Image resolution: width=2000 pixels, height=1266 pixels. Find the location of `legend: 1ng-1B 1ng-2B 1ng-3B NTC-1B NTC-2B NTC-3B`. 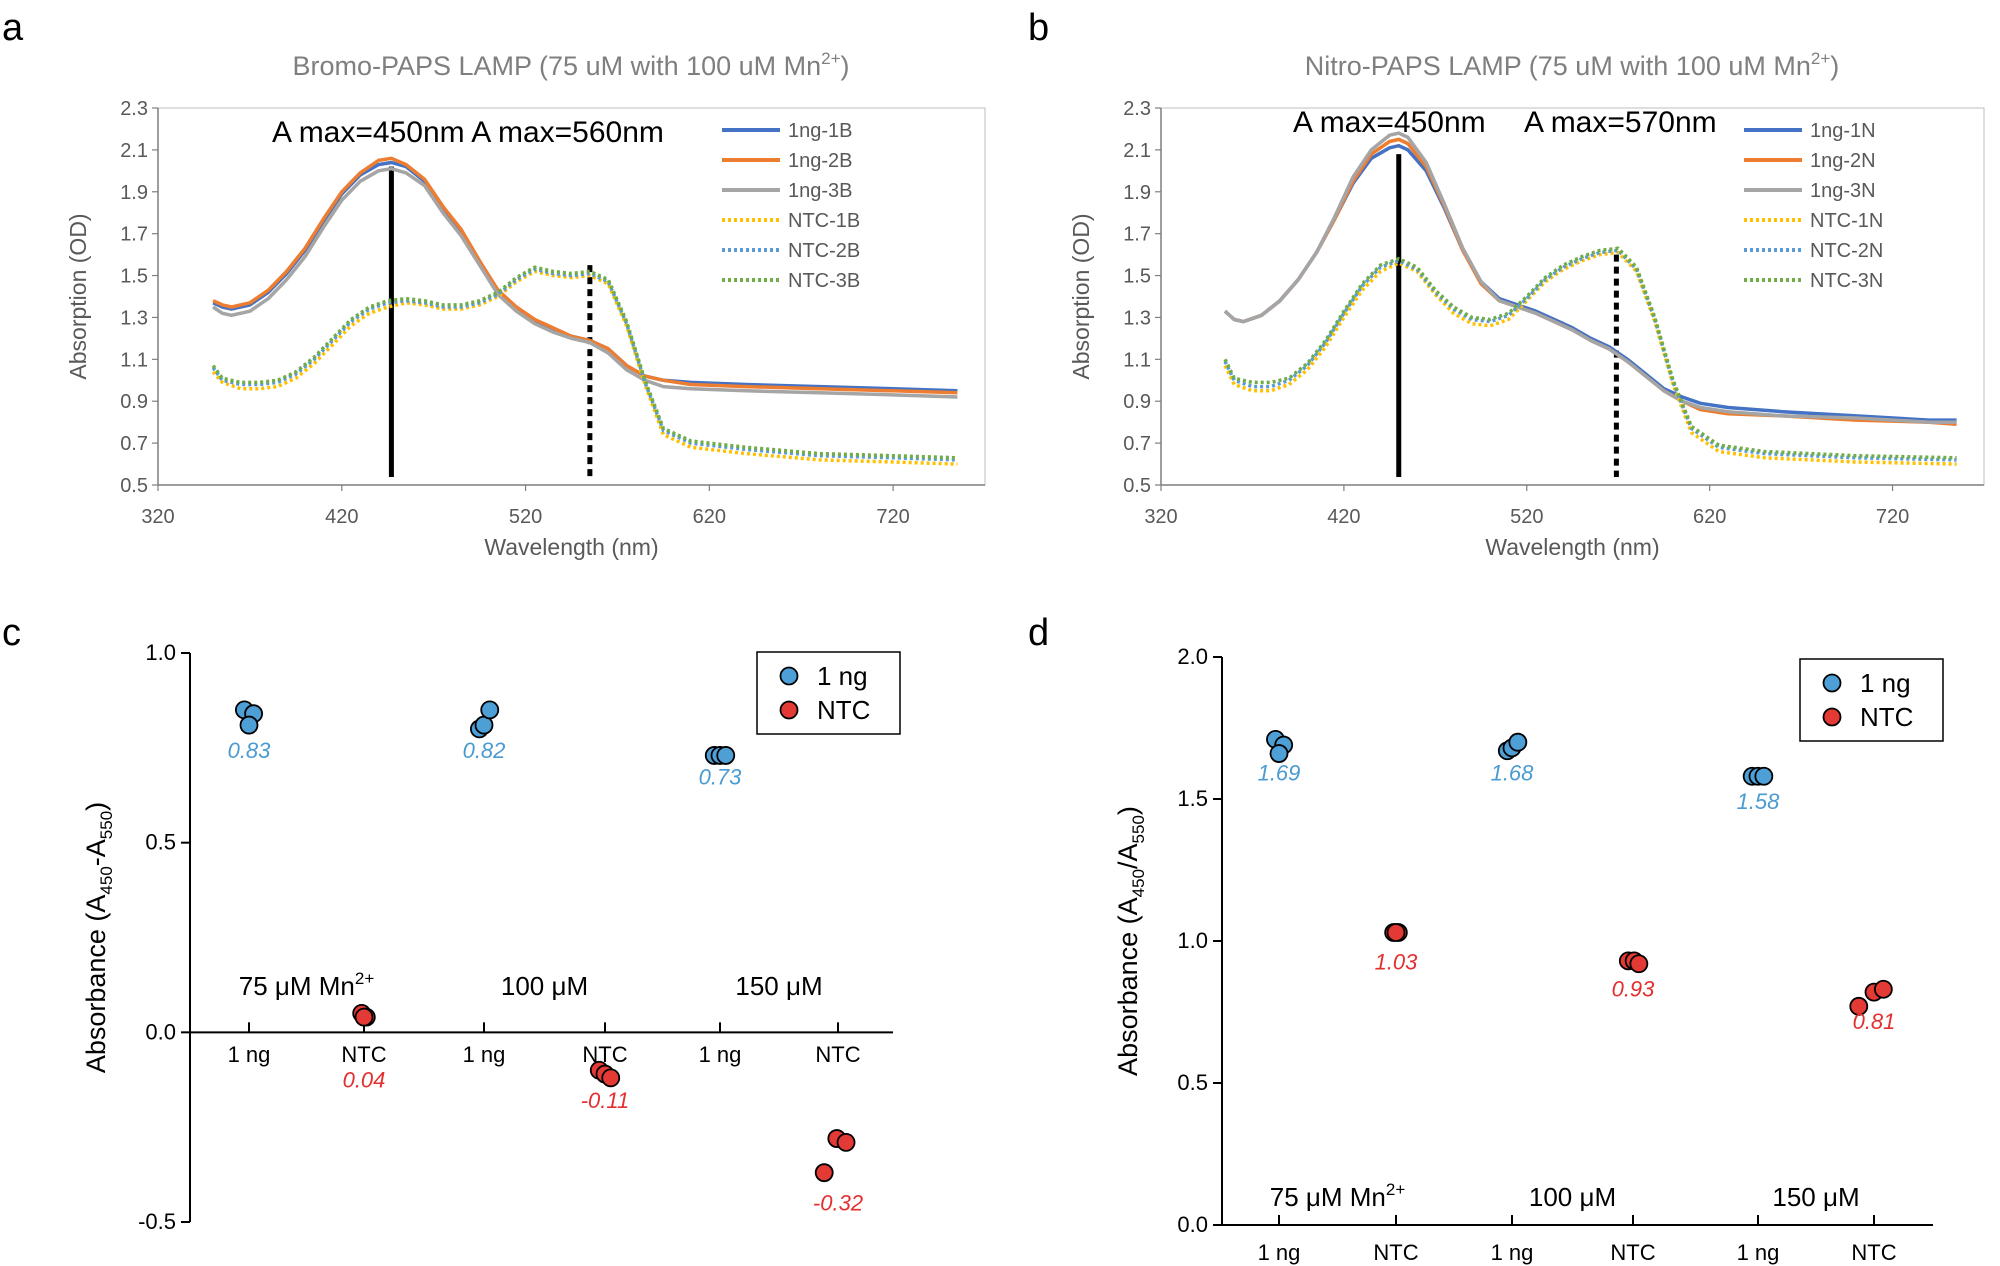

legend: 1ng-1B 1ng-2B 1ng-3B NTC-1B NTC-2B NTC-3B is located at coordinates (791, 206).